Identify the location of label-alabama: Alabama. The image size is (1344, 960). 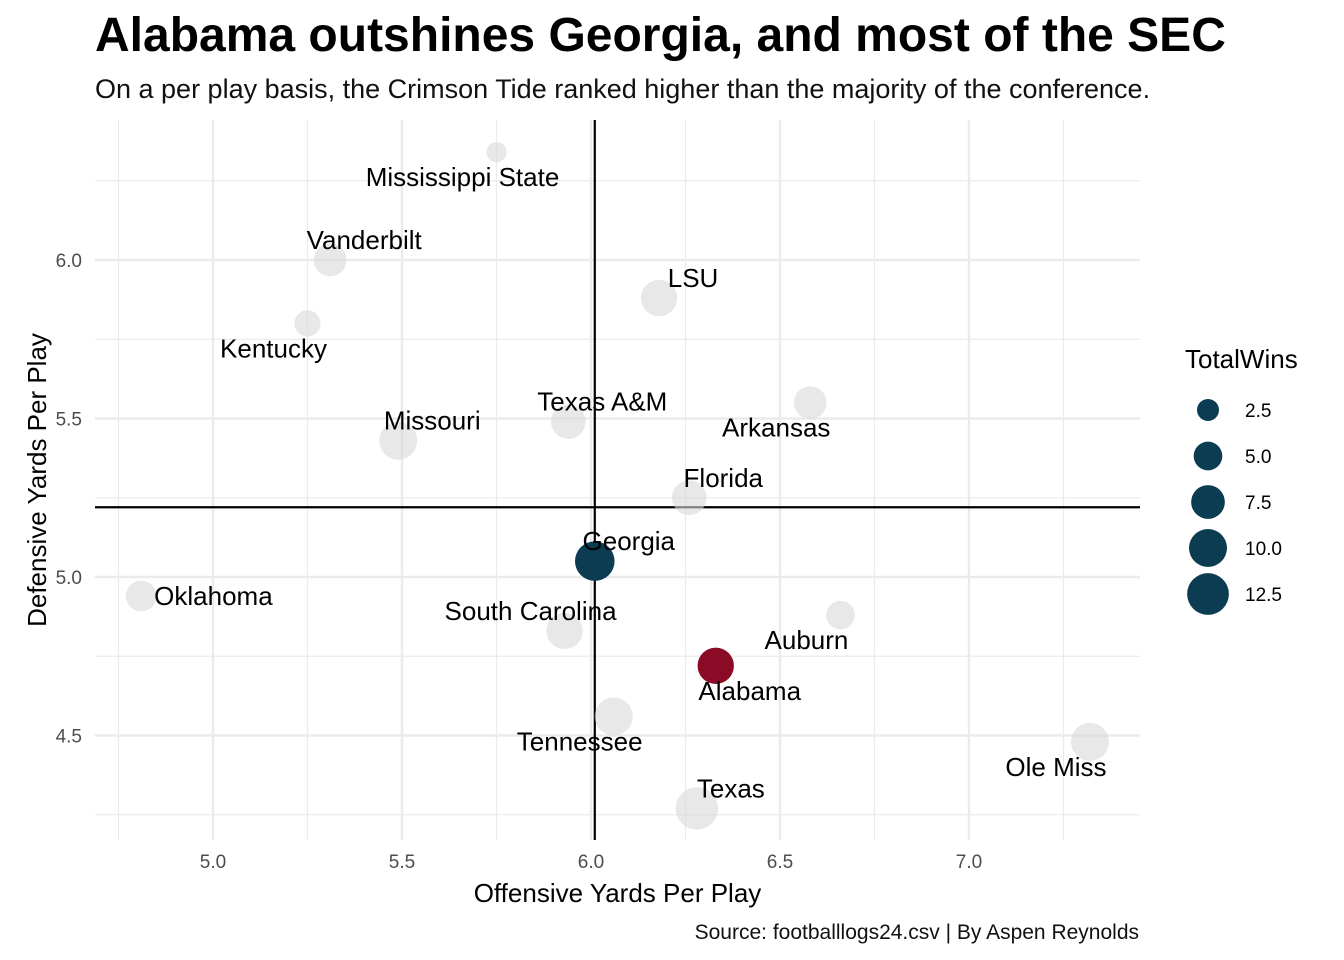
(749, 691).